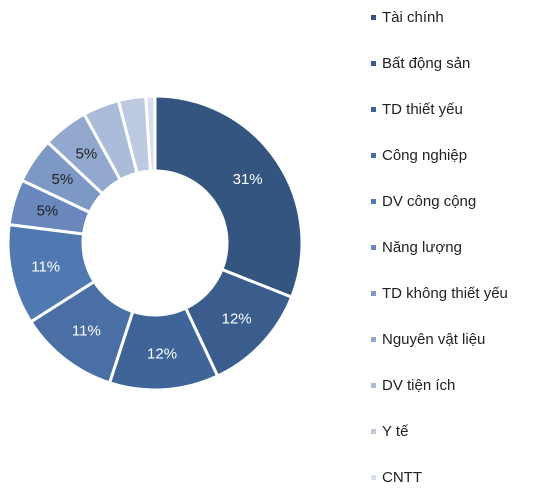 This screenshot has height=488, width=540. What do you see at coordinates (418, 385) in the screenshot?
I see `legend-label: DV tiện ích` at bounding box center [418, 385].